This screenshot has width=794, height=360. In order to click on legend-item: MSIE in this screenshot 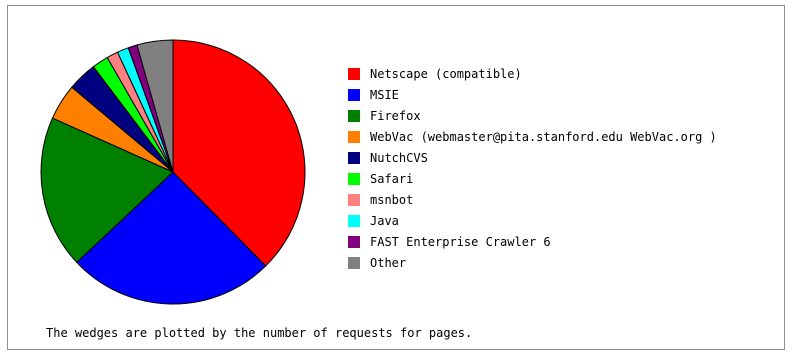, I will do `click(532, 94)`.